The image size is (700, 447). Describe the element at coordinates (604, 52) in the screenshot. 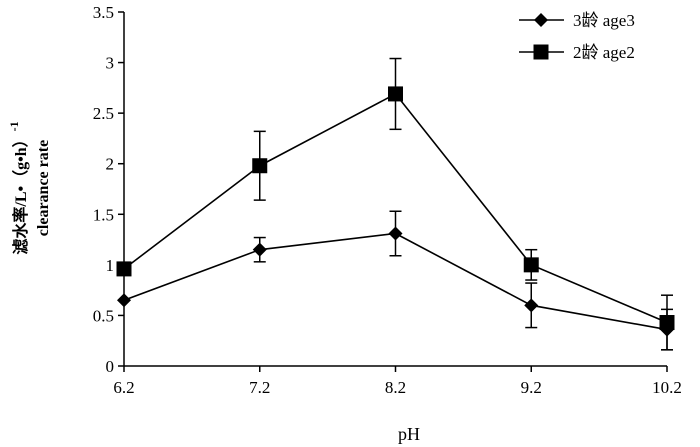

I see `legend-label: 2龄 age2` at that location.